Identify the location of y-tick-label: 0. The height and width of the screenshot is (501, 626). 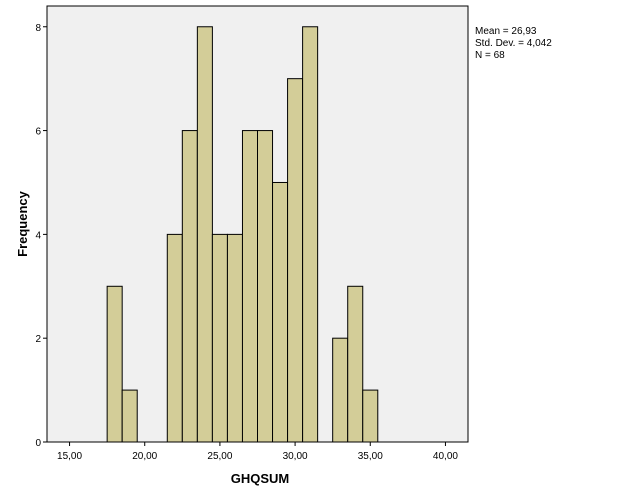
(38, 443).